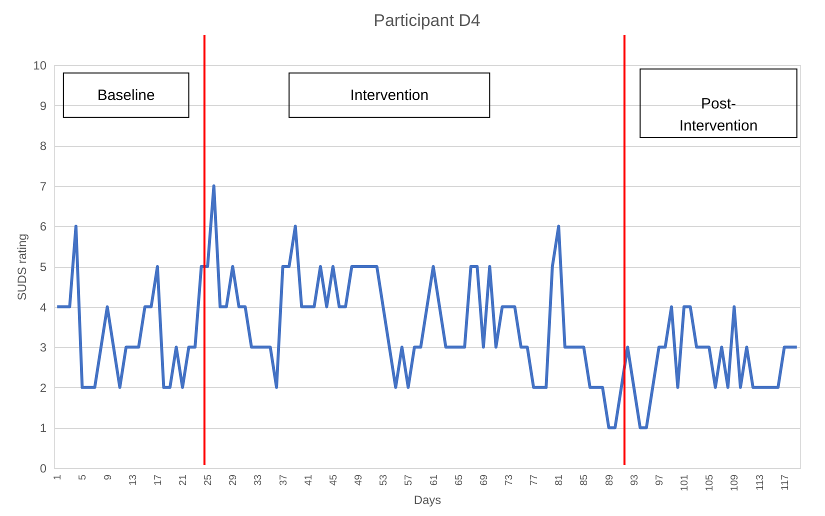 Image resolution: width=825 pixels, height=516 pixels. I want to click on y-tick-label: 4, so click(43, 307).